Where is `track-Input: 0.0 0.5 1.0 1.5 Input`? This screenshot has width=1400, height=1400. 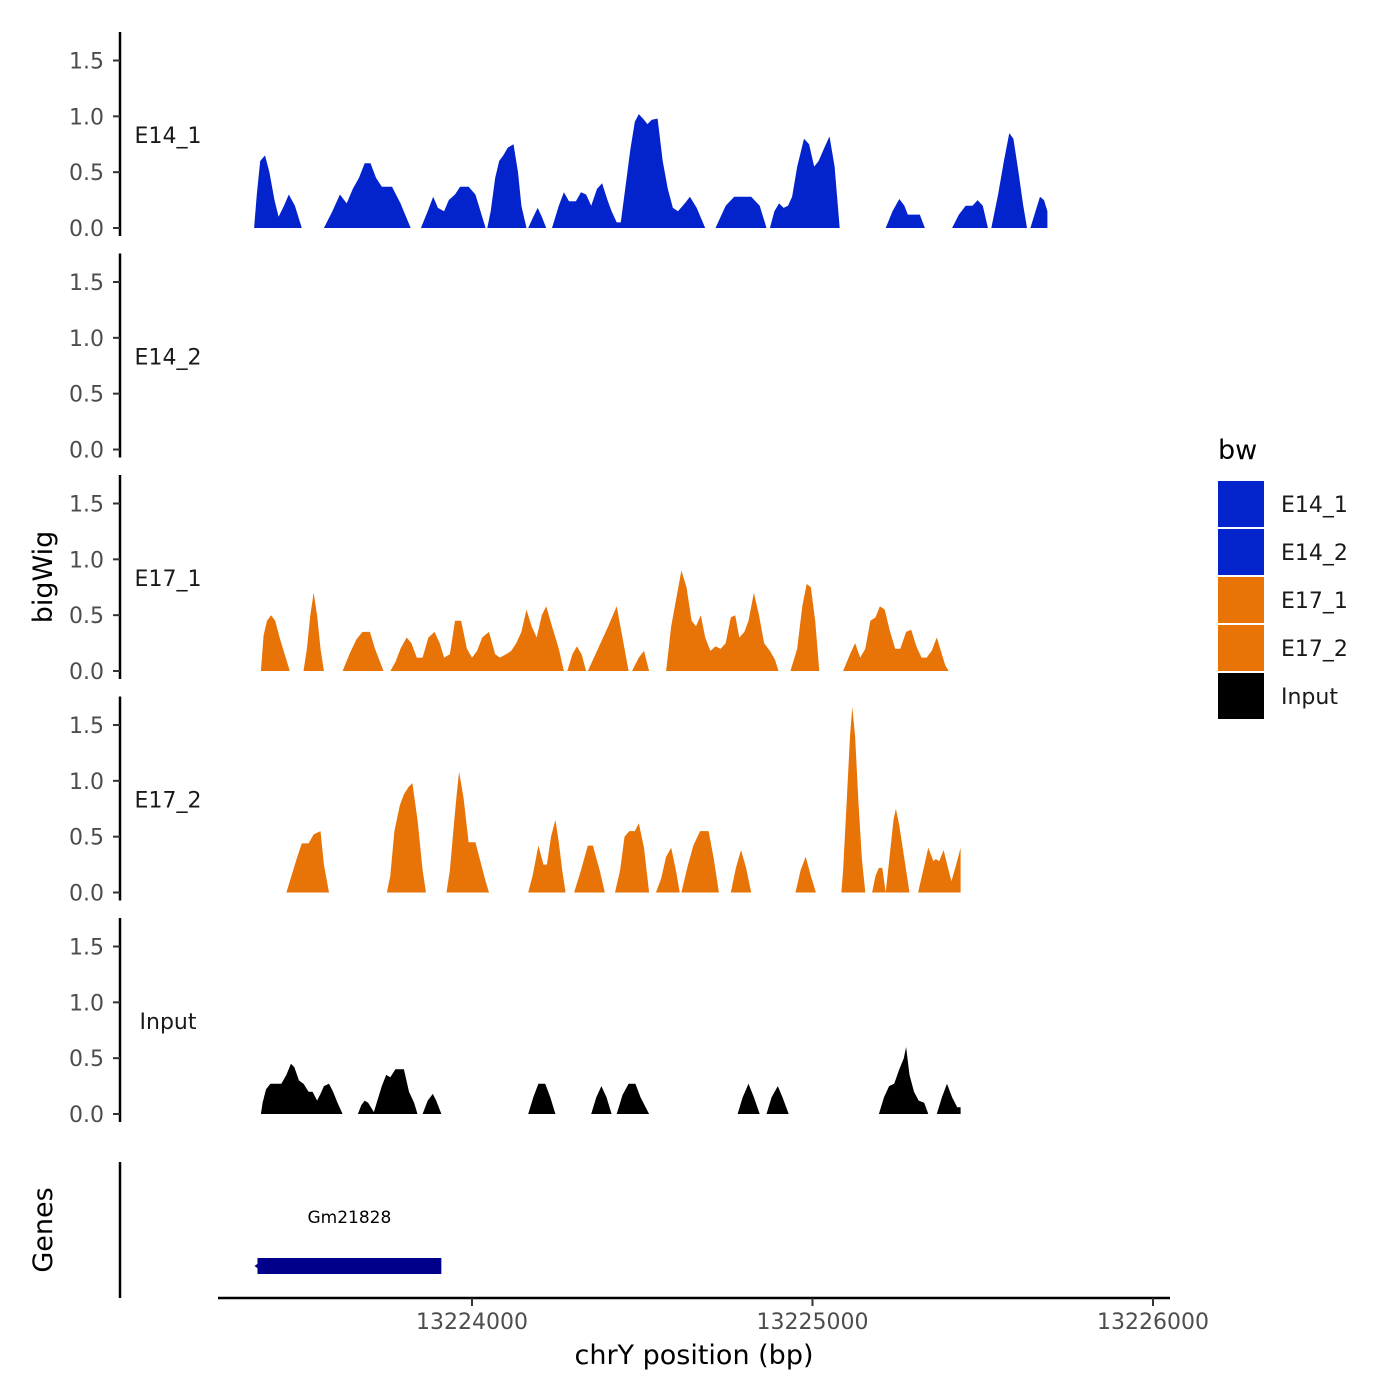 track-Input: 0.0 0.5 1.0 1.5 Input is located at coordinates (515, 1023).